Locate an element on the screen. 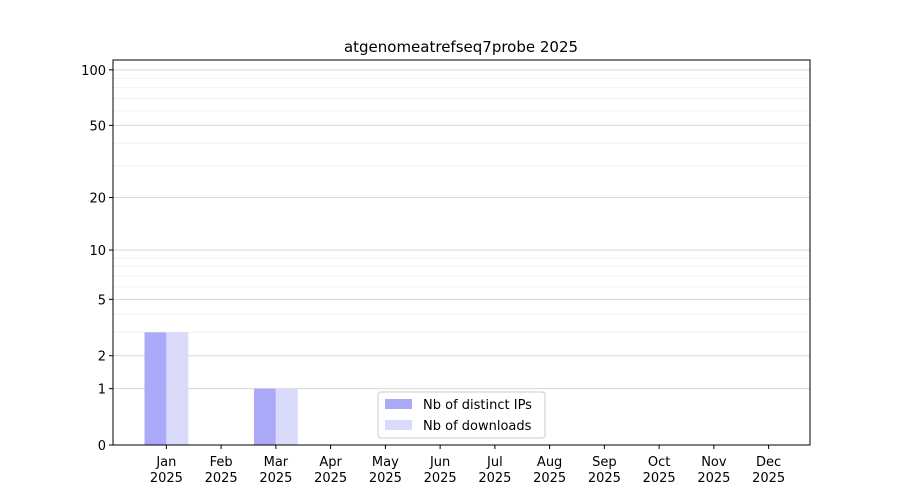  x-tick-label: Nov 2025 is located at coordinates (713, 470).